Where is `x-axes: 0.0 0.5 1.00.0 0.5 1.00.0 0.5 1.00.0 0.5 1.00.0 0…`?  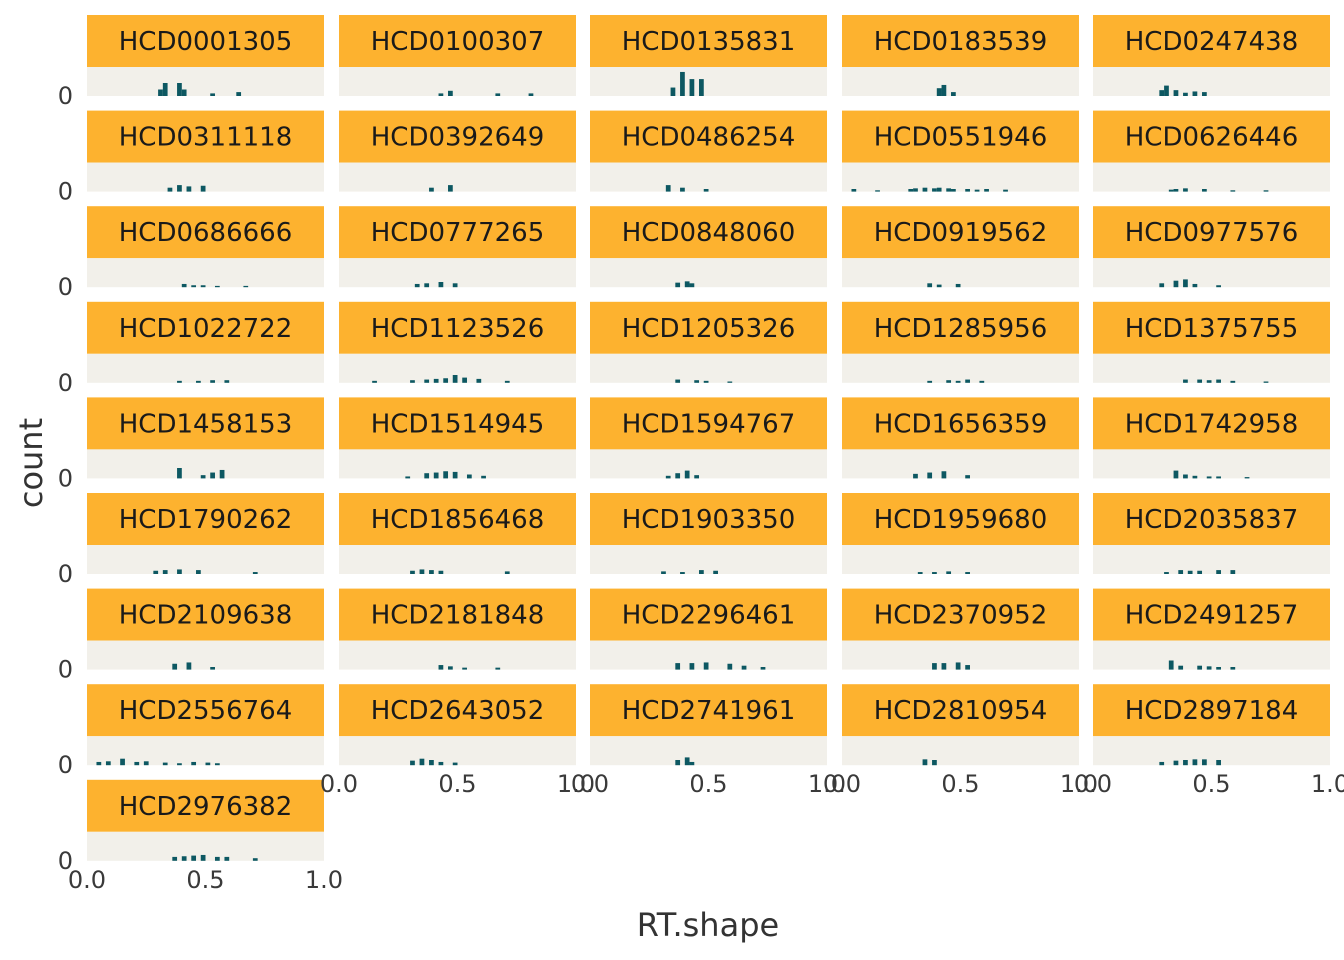 x-axes: 0.0 0.5 1.00.0 0.5 1.00.0 0.5 1.00.0 0.5 1.00.0 0… is located at coordinates (706, 832).